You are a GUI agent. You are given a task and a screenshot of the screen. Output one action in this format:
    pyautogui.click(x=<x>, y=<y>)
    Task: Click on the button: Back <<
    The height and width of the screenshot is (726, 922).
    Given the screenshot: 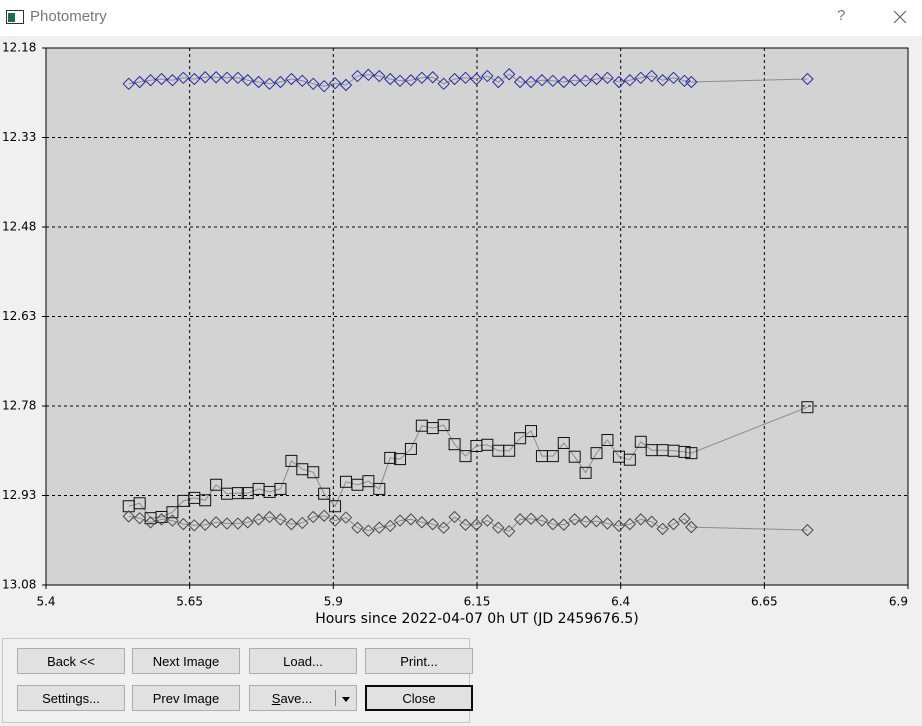 What is the action you would take?
    pyautogui.click(x=71, y=661)
    